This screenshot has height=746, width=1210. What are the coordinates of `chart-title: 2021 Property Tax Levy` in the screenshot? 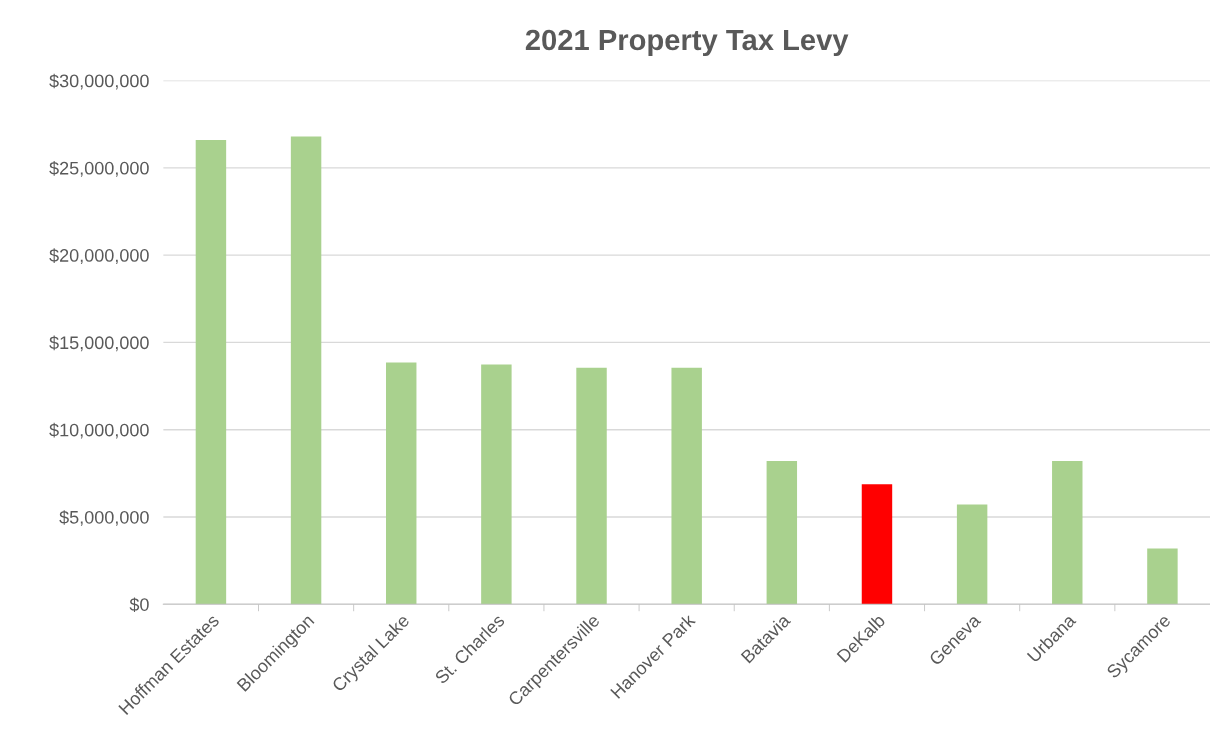 It's located at (687, 43).